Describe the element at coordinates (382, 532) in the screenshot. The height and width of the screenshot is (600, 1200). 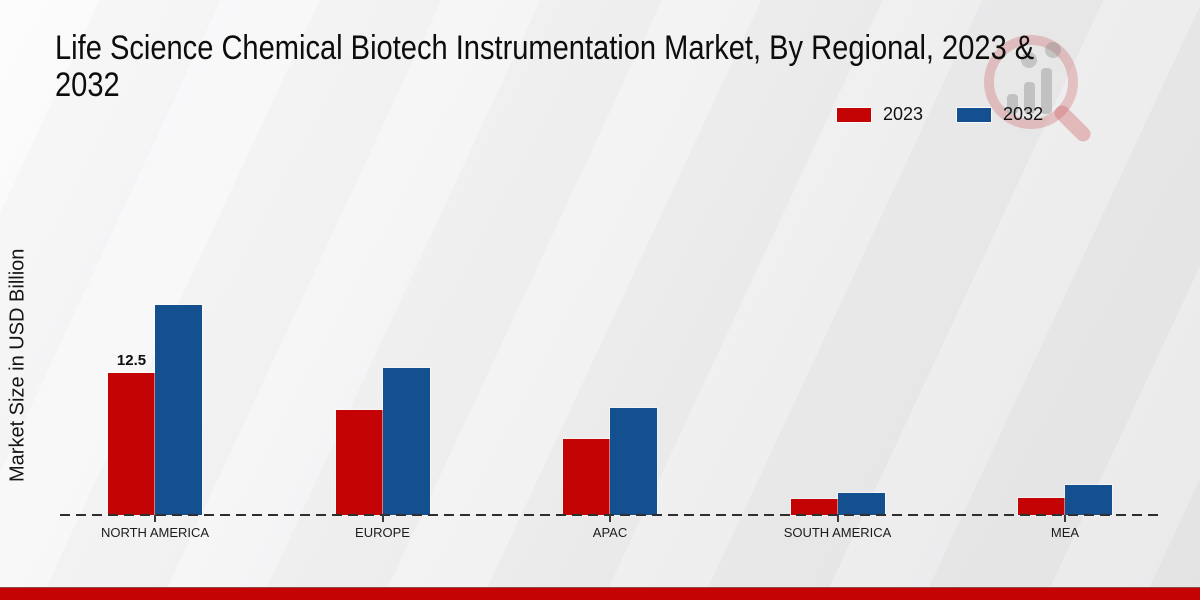
I see `category-label-europe: EUROPE` at that location.